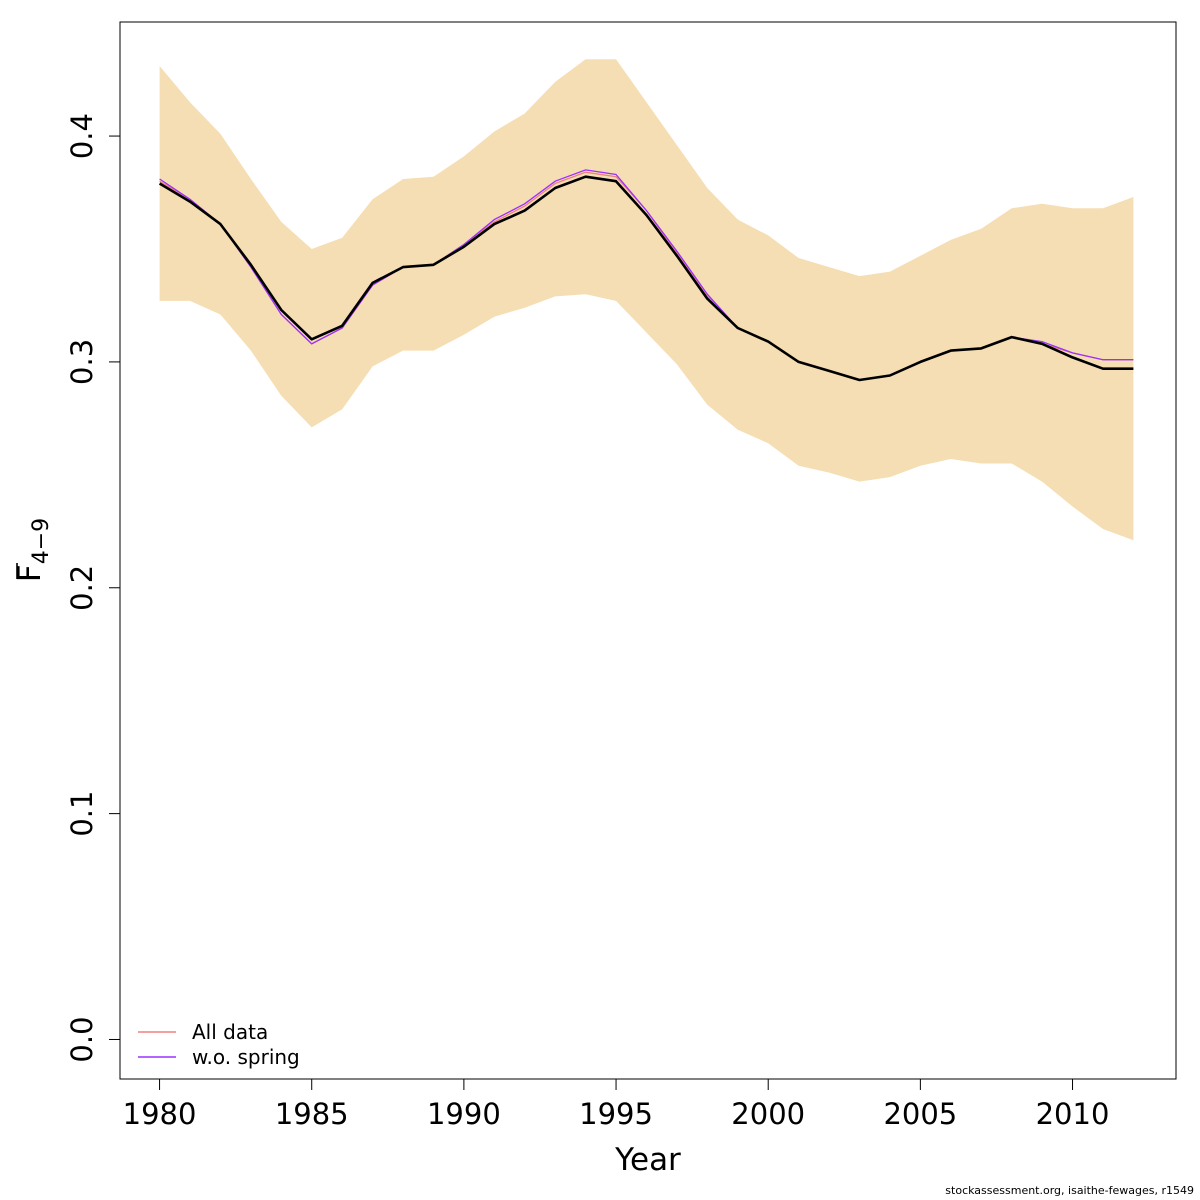 The width and height of the screenshot is (1200, 1200). I want to click on legend: All data w.o. spring, so click(219, 1044).